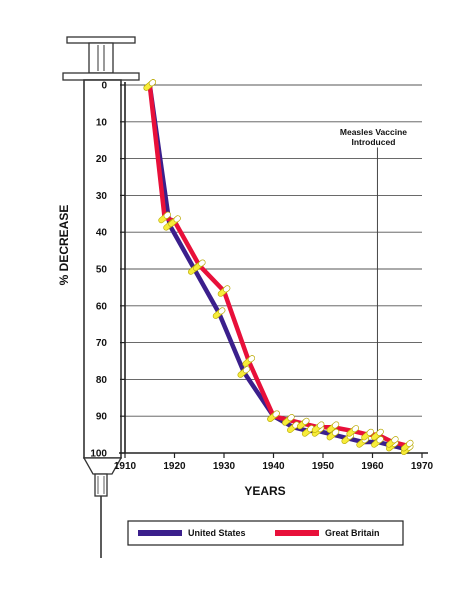 The height and width of the screenshot is (602, 465). Describe the element at coordinates (217, 533) in the screenshot. I see `legend-label-united-states: United States` at that location.